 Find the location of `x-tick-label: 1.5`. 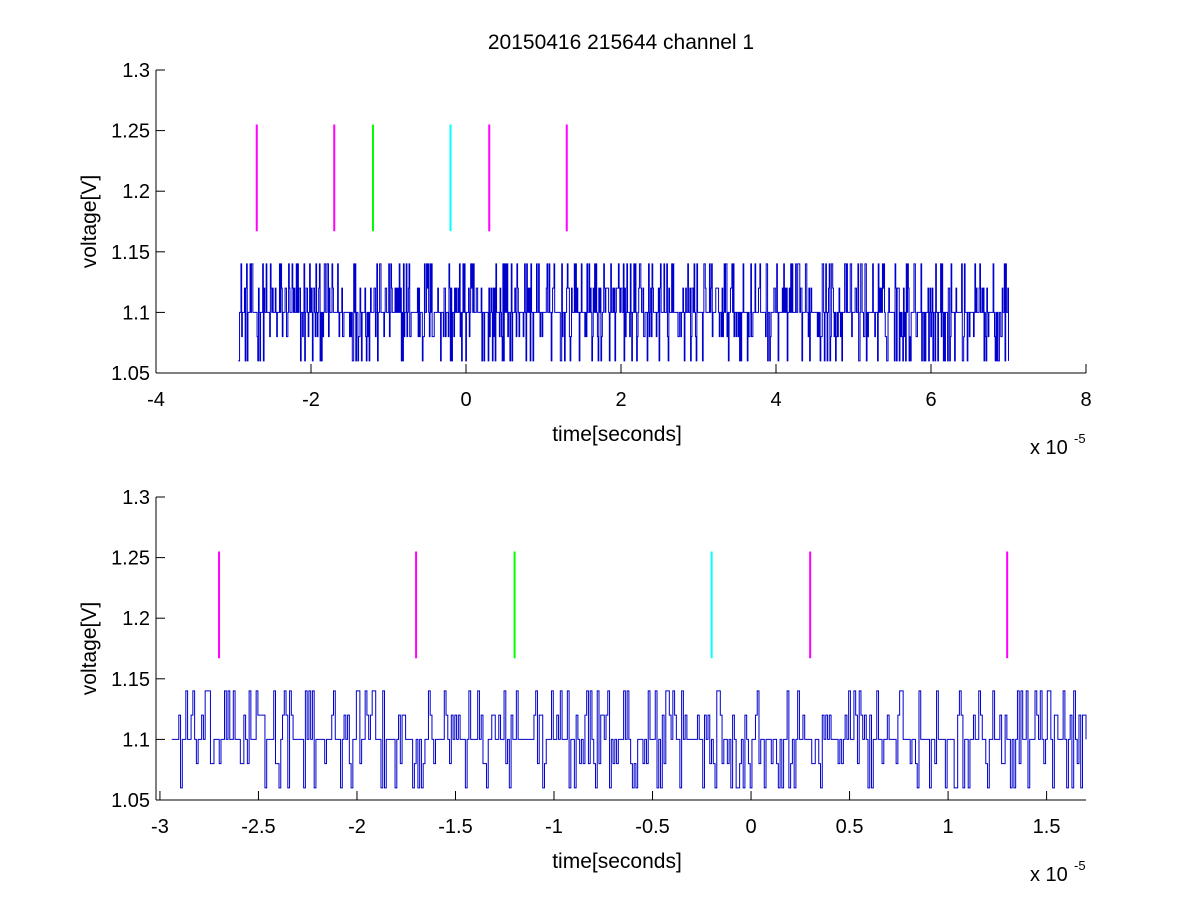

x-tick-label: 1.5 is located at coordinates (1047, 827).